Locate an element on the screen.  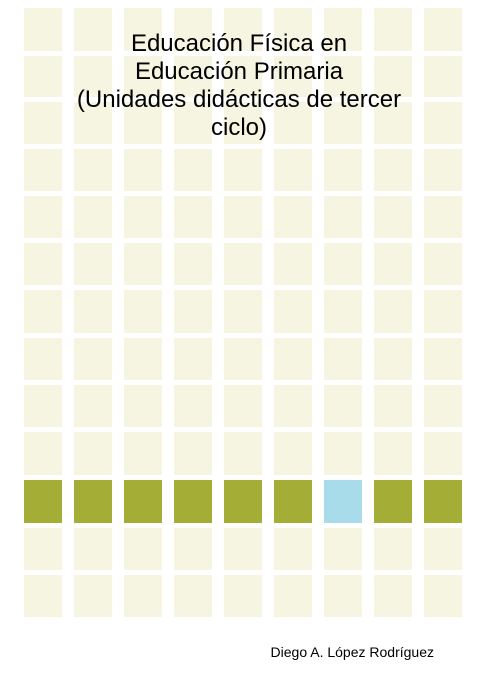
title-line-2: Educación Primaria is located at coordinates (239, 71).